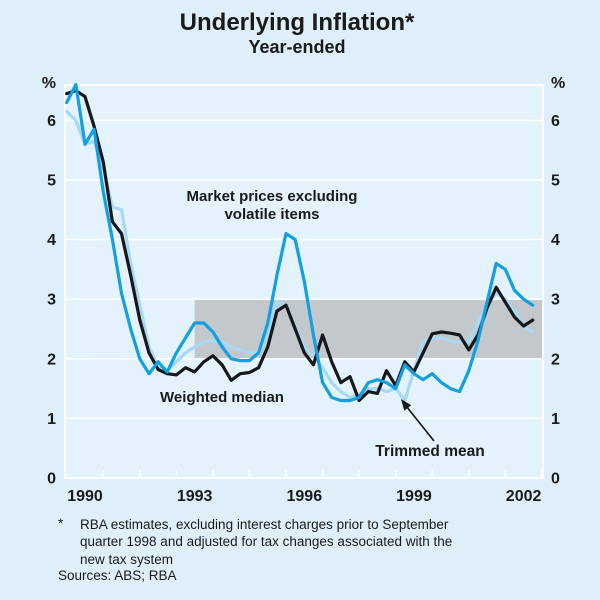  What do you see at coordinates (51, 419) in the screenshot?
I see `y-tick-label-left: 1` at bounding box center [51, 419].